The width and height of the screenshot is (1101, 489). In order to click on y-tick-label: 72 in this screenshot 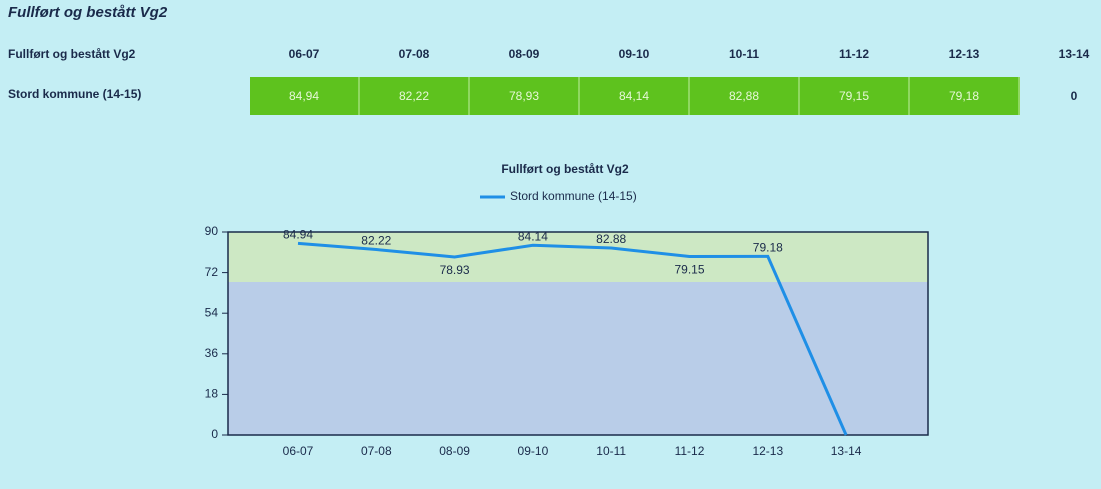, I will do `click(212, 272)`.